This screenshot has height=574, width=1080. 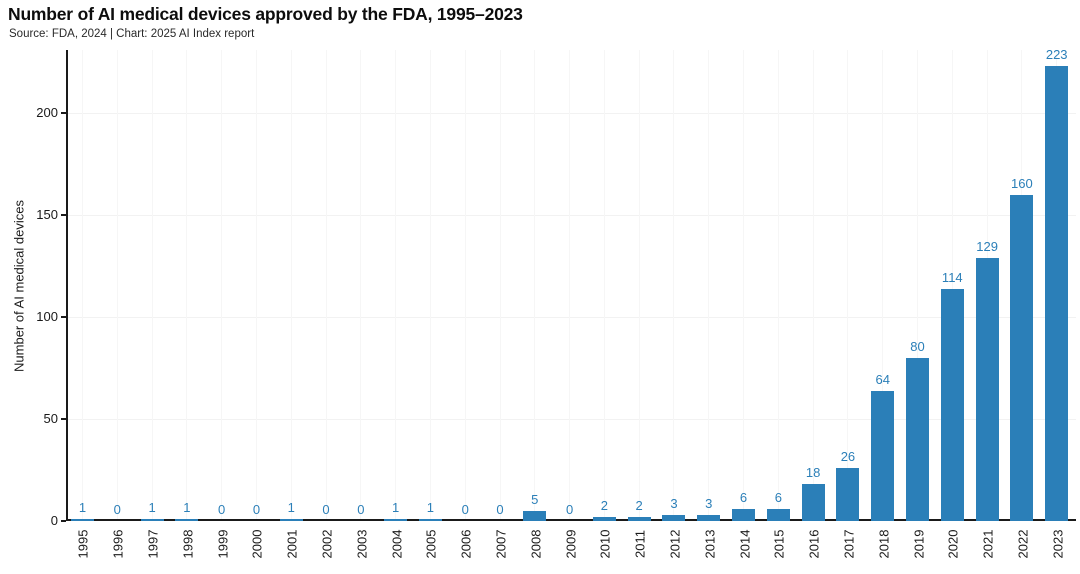 What do you see at coordinates (813, 502) in the screenshot?
I see `bar-2016` at bounding box center [813, 502].